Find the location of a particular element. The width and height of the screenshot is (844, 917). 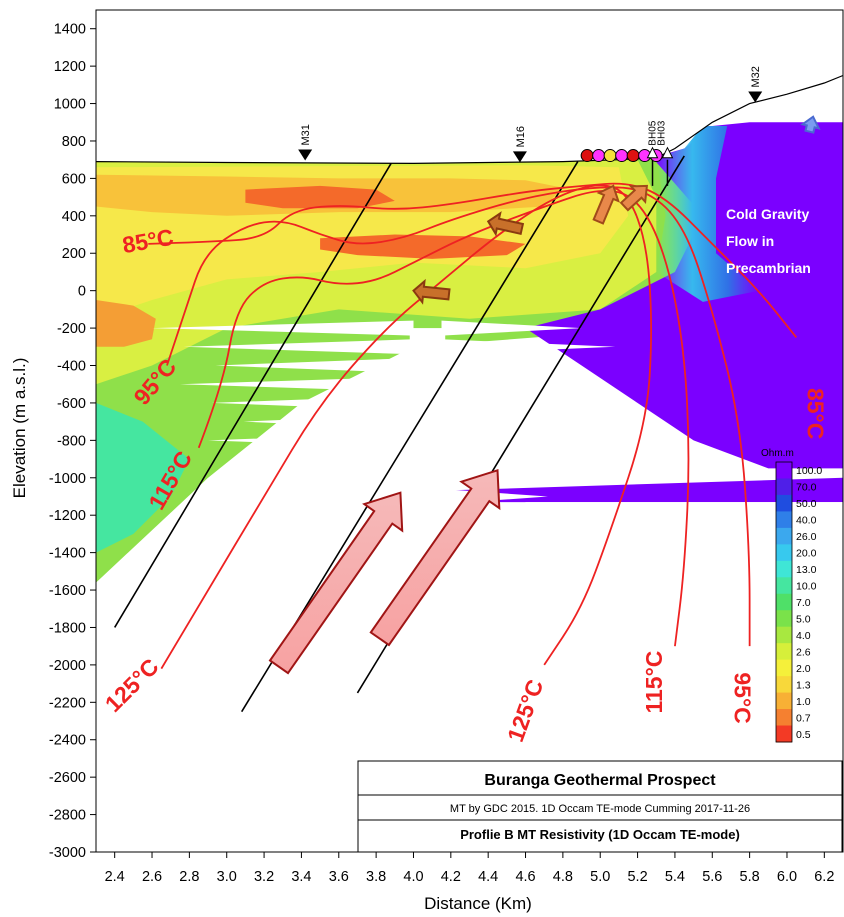

y-tick-label: -2800 is located at coordinates (67, 816).